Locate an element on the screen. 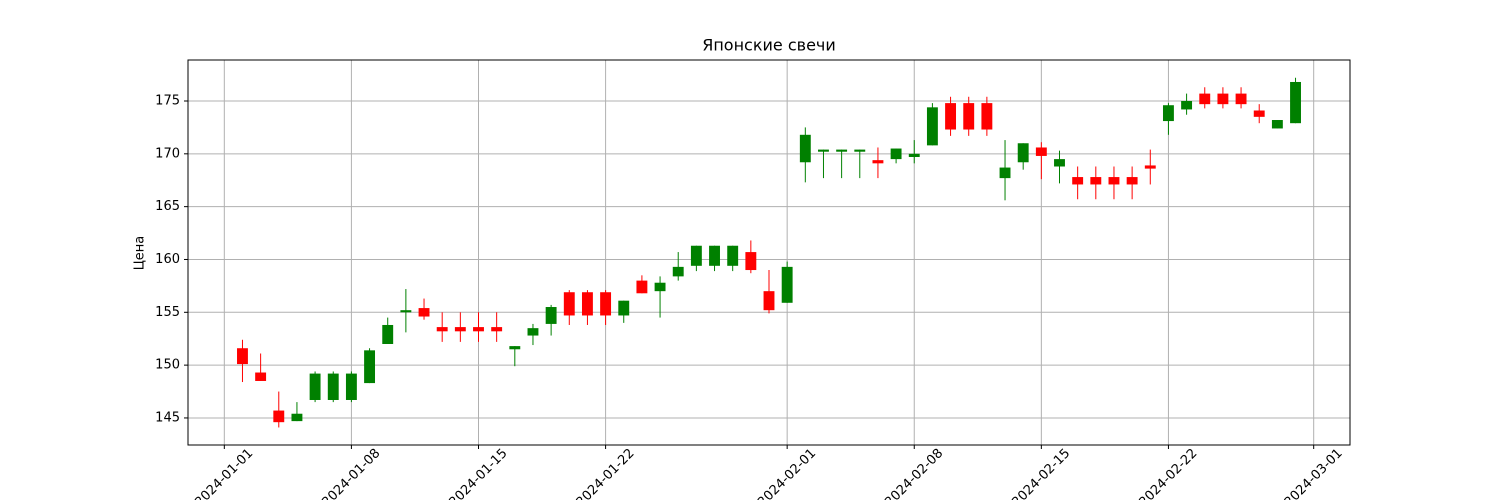 The image size is (1500, 500). x-tick-label: 2024-01-01 is located at coordinates (224, 473).